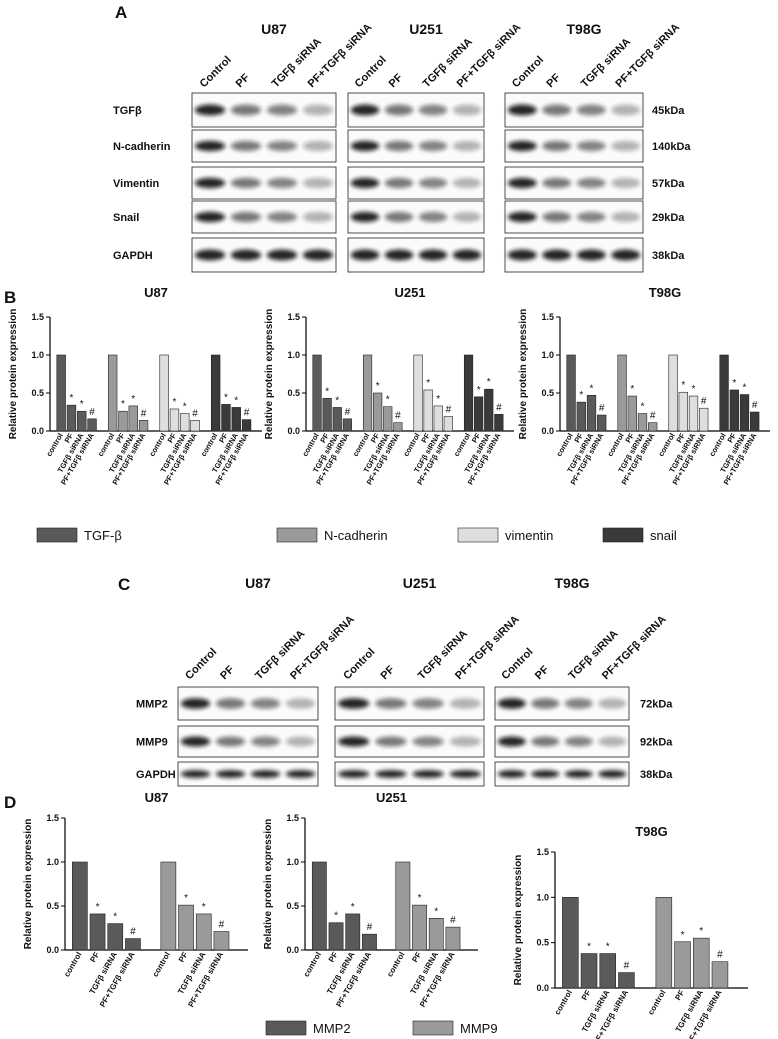 This screenshot has width=778, height=1039. Describe the element at coordinates (671, 147) in the screenshot. I see `size-label: 140kDa` at that location.